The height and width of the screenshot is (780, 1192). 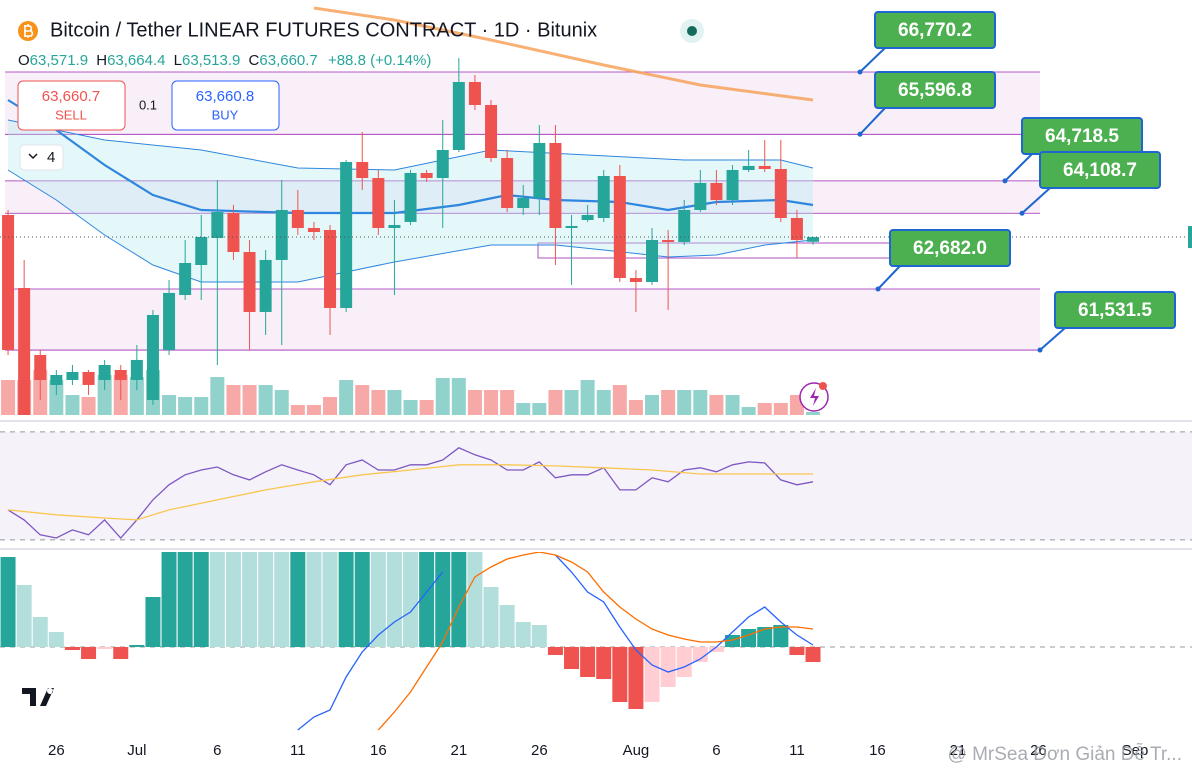 What do you see at coordinates (33, 156) in the screenshot?
I see `chevron` at bounding box center [33, 156].